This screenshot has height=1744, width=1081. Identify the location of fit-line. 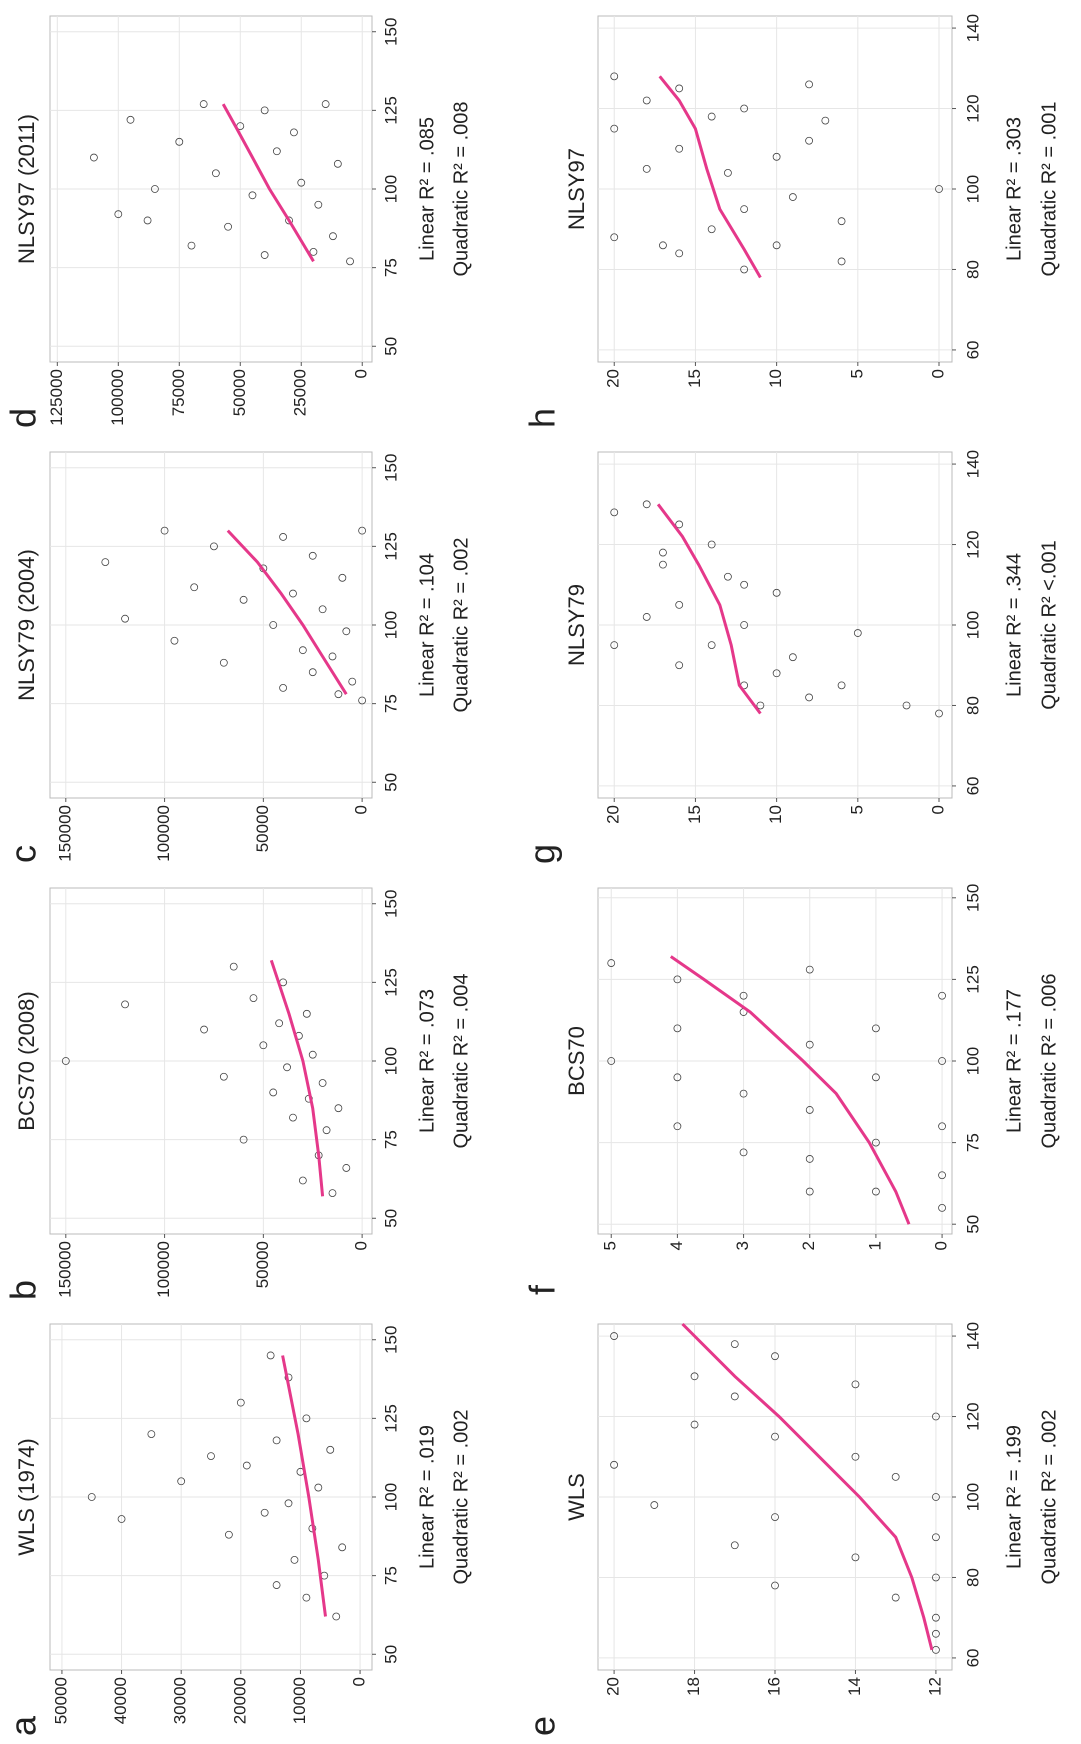
(709, 609).